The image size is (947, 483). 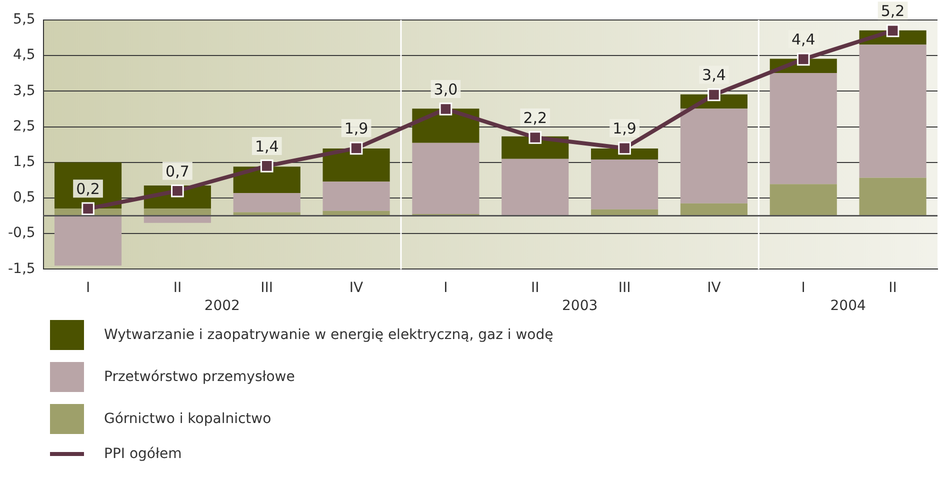 I want to click on data-label: 3,4, so click(x=714, y=75).